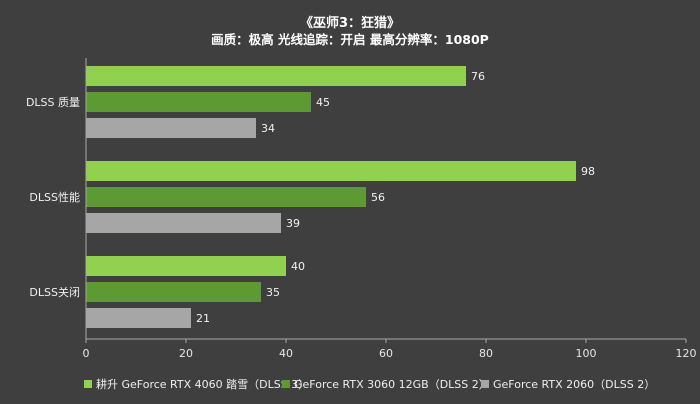  What do you see at coordinates (478, 76) in the screenshot?
I see `data-label: 76` at bounding box center [478, 76].